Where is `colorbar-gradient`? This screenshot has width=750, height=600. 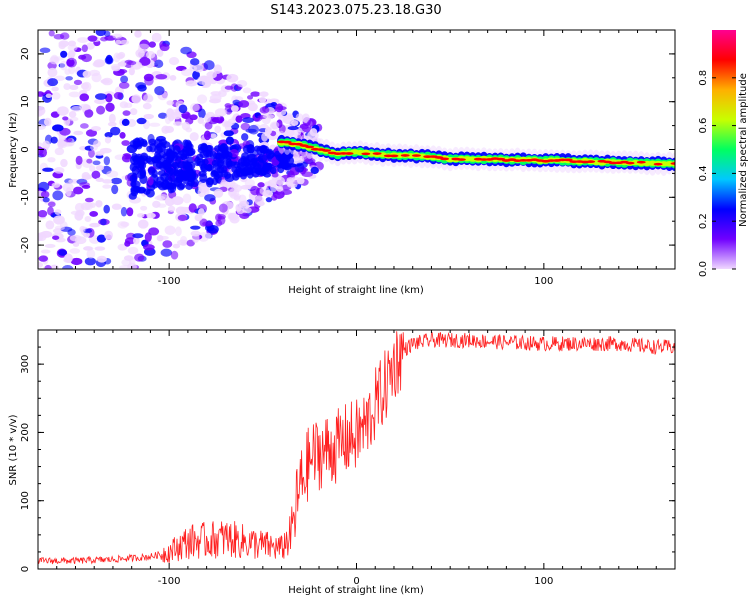
colorbar-gradient is located at coordinates (724, 149).